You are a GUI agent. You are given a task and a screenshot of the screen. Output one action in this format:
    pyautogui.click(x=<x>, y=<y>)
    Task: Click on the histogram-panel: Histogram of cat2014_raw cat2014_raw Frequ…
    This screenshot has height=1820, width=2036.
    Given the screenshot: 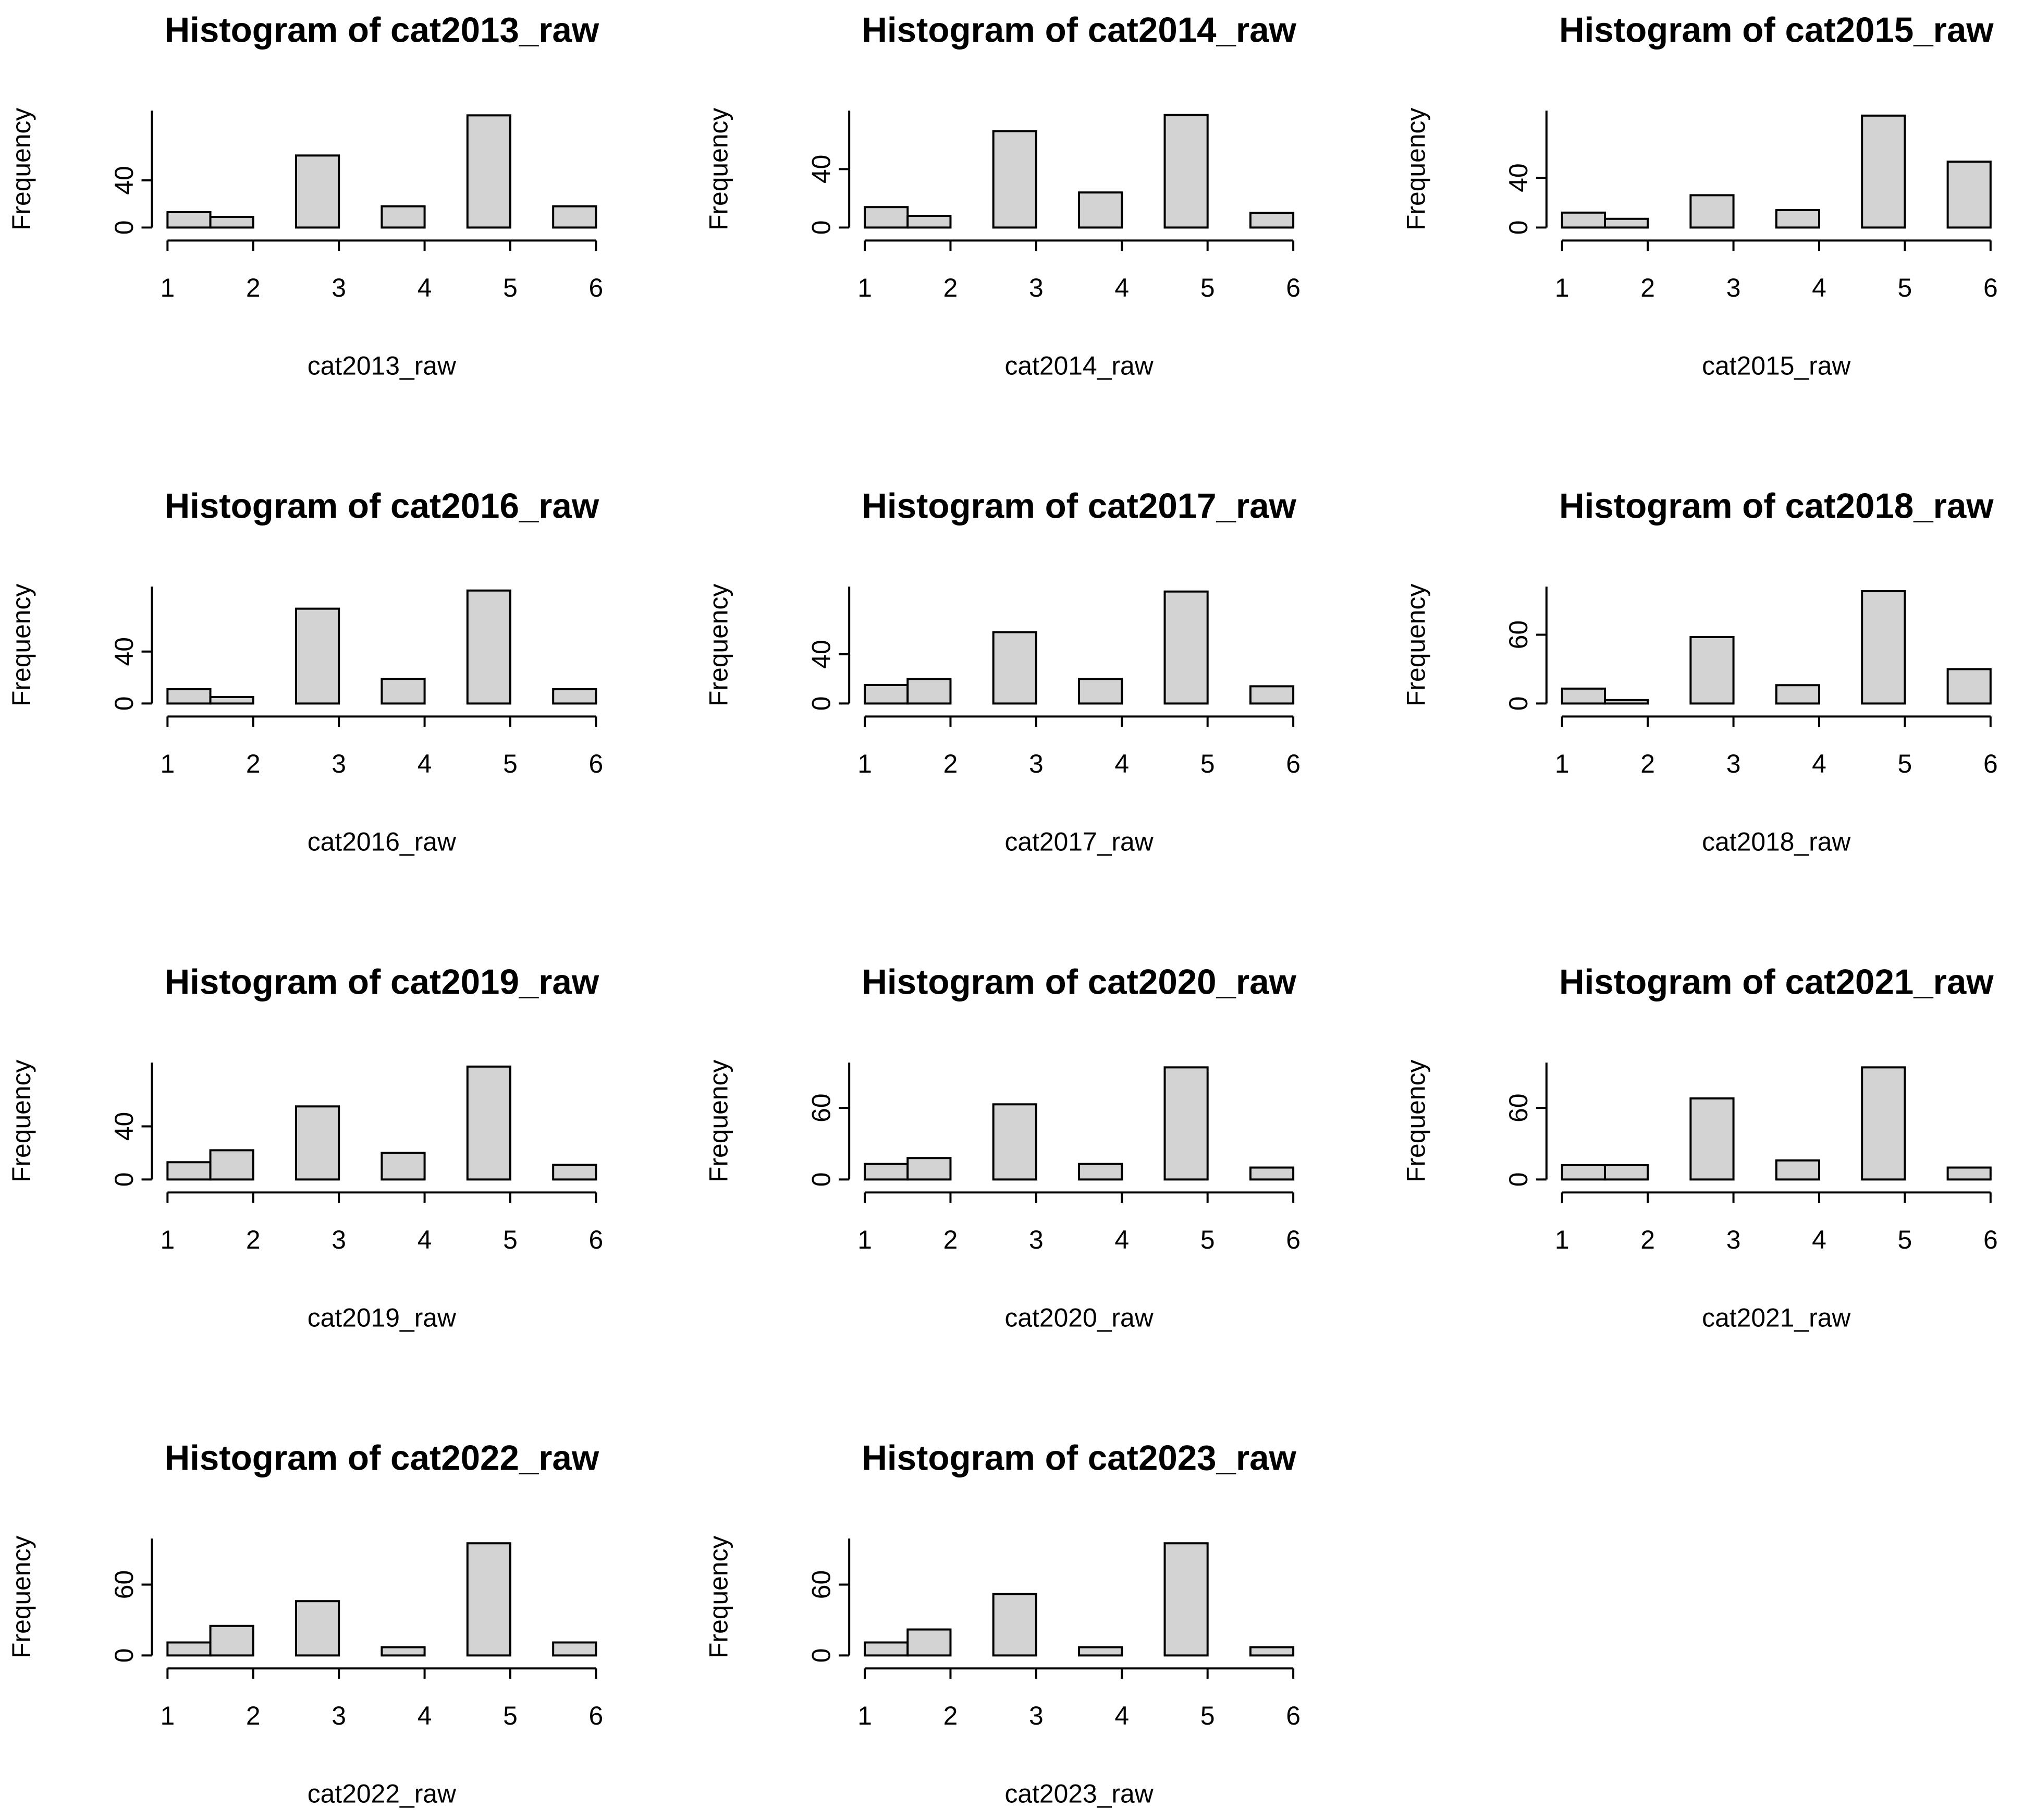 What is the action you would take?
    pyautogui.click(x=1003, y=196)
    